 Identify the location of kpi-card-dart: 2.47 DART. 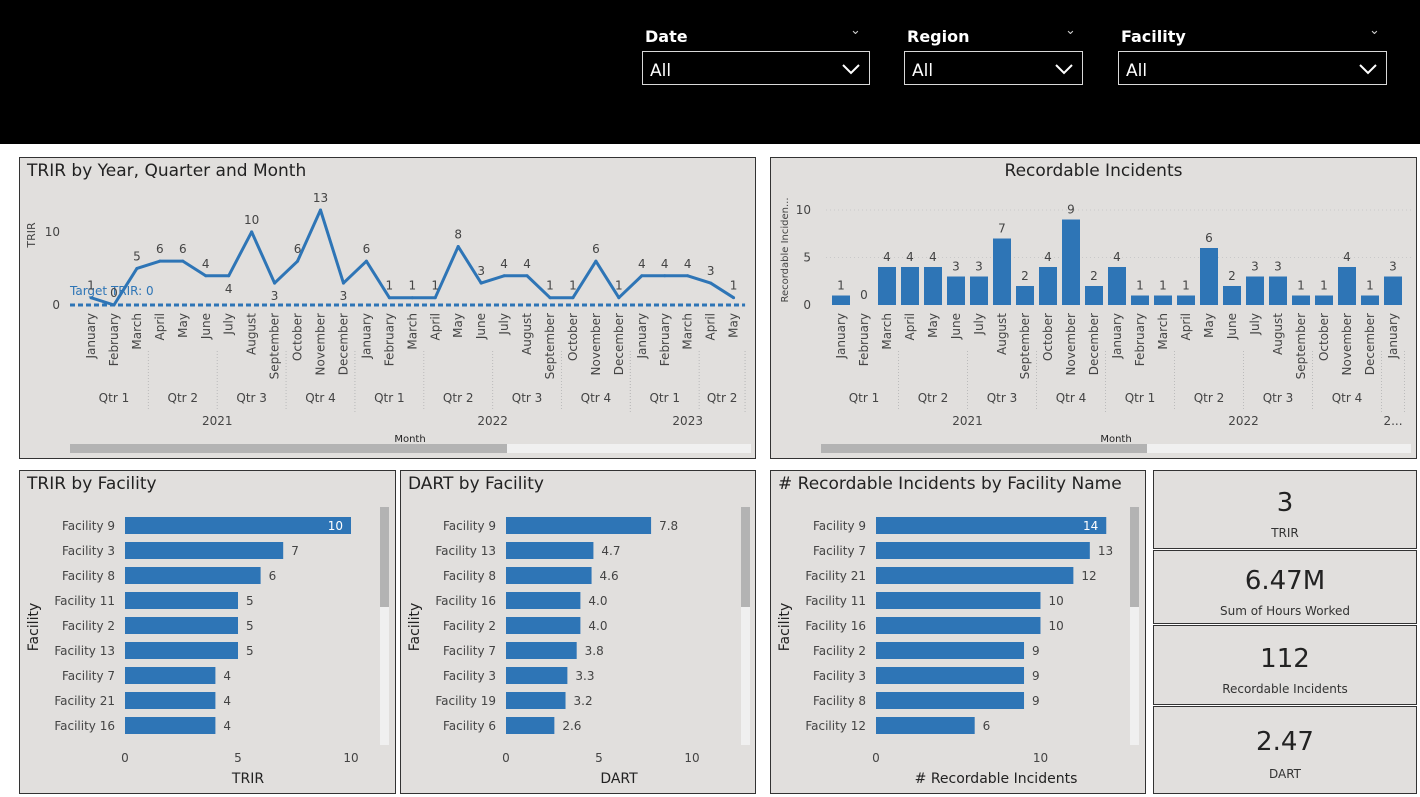
(1285, 750).